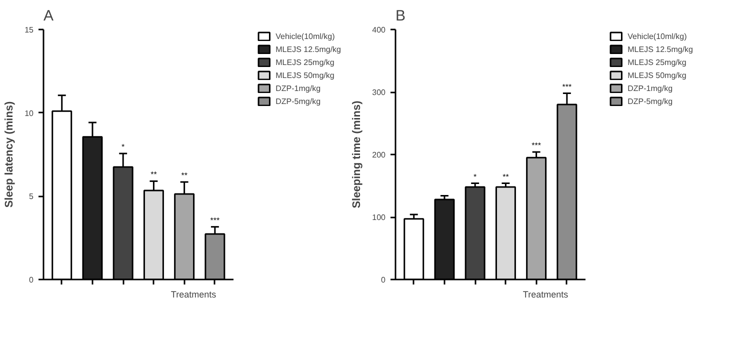  Describe the element at coordinates (379, 155) in the screenshot. I see `y-tick-label: 200` at that location.